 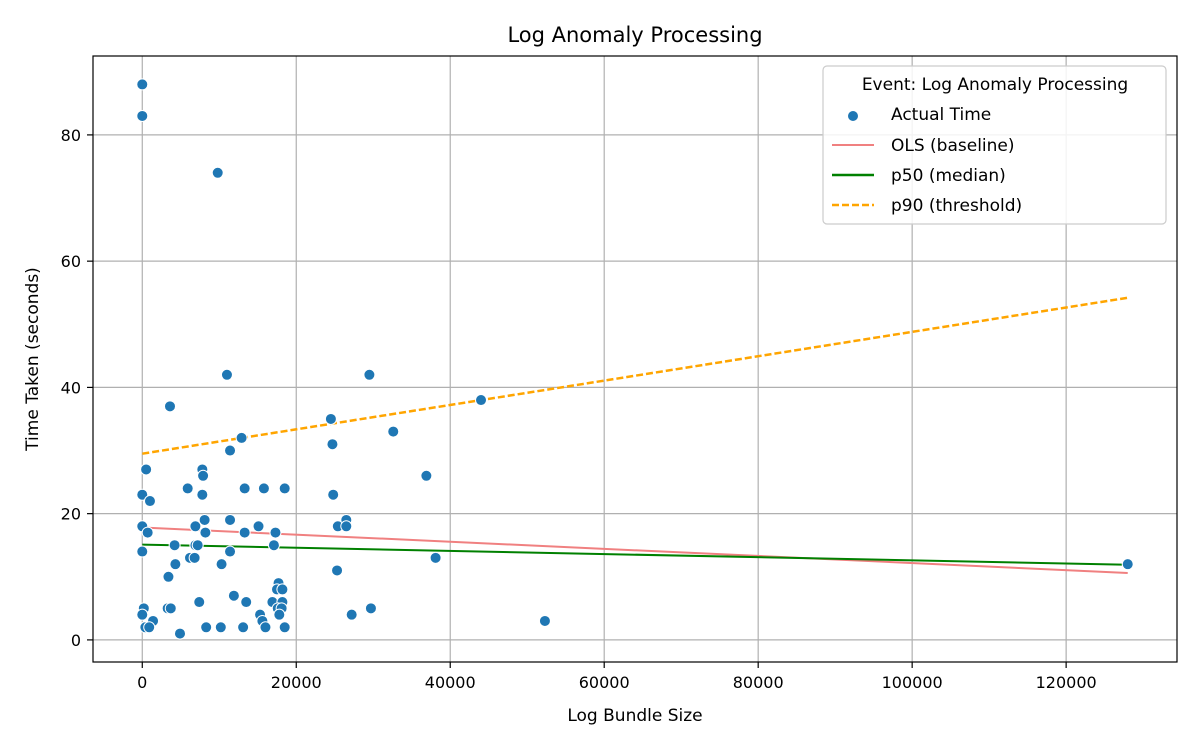 I want to click on x-tick-label: 80000, so click(x=758, y=682).